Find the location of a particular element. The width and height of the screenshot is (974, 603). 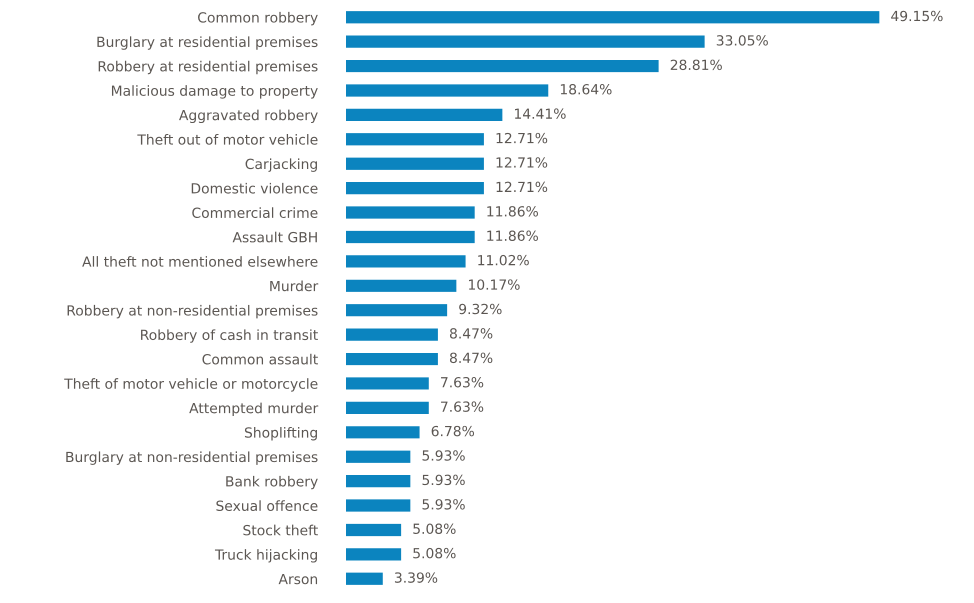

data-label: 49.15% is located at coordinates (917, 16).